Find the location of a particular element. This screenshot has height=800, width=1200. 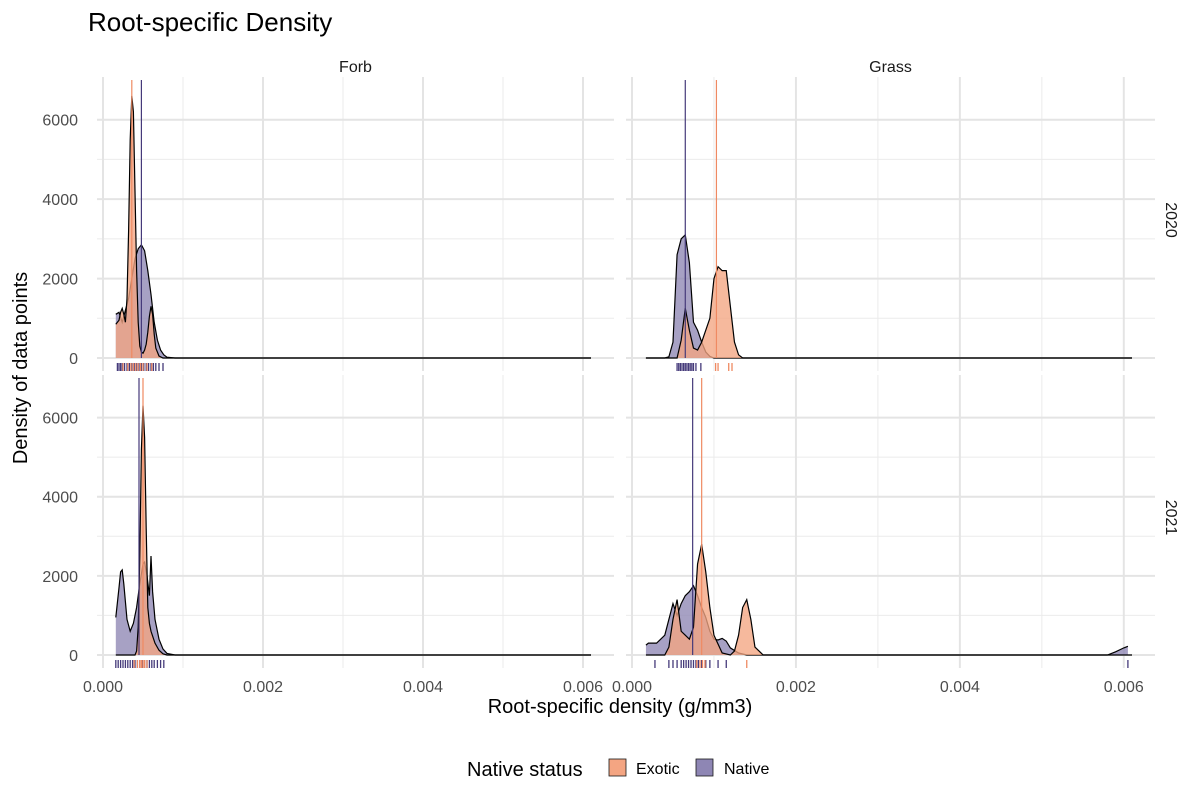

strip-label-2020: 2020 is located at coordinates (1170, 220).